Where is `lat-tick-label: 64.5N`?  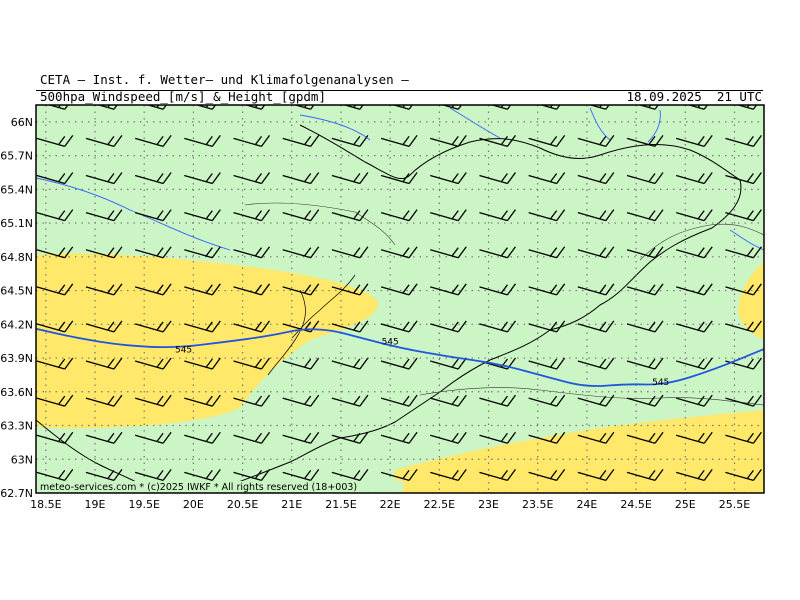
lat-tick-label: 64.5N is located at coordinates (16, 291).